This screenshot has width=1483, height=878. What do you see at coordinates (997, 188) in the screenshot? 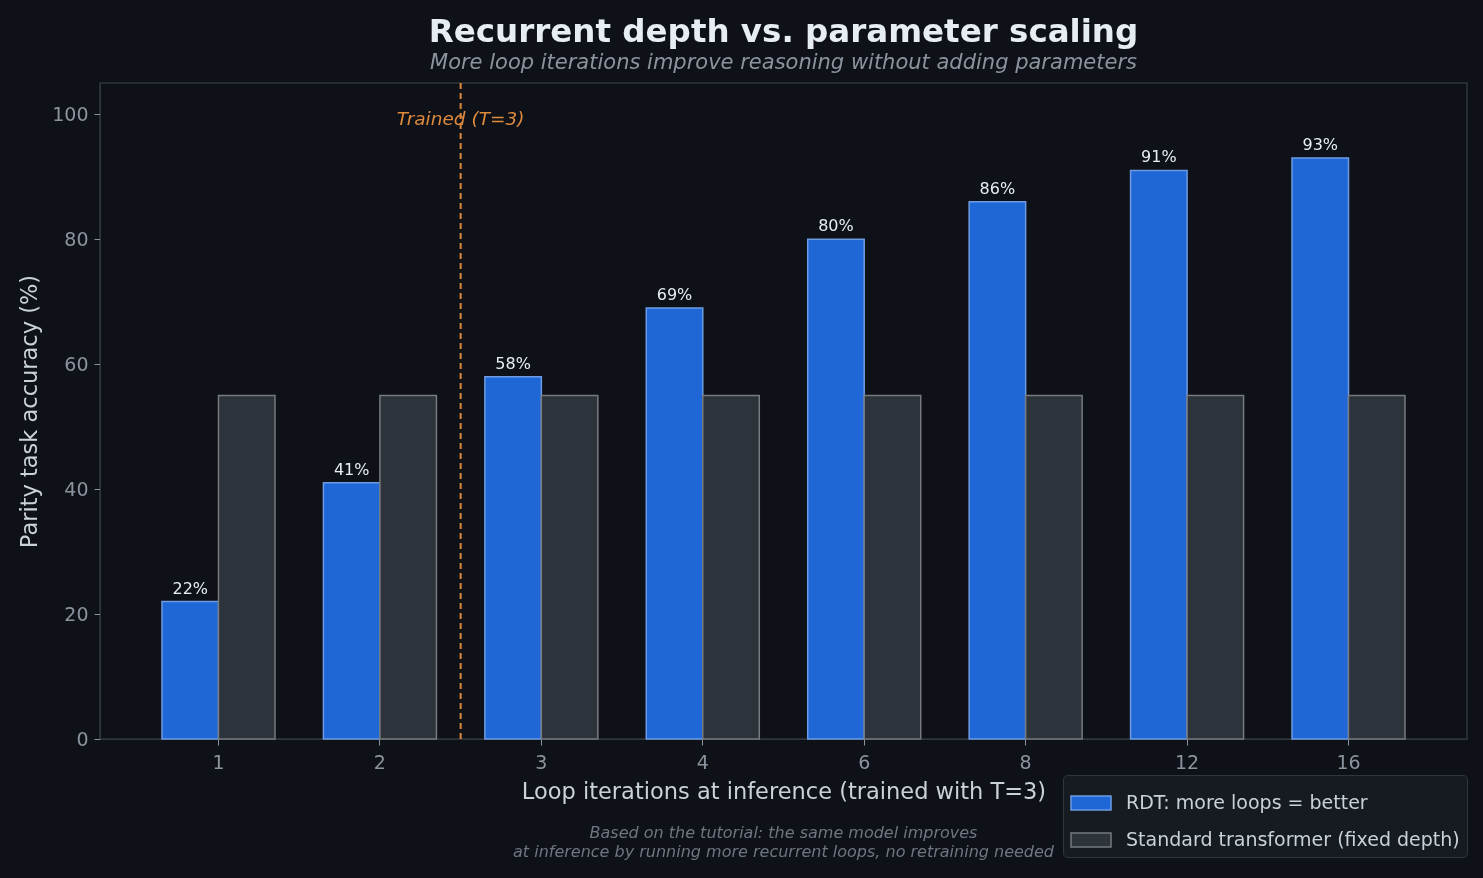
I see `data-label: 86%` at bounding box center [997, 188].